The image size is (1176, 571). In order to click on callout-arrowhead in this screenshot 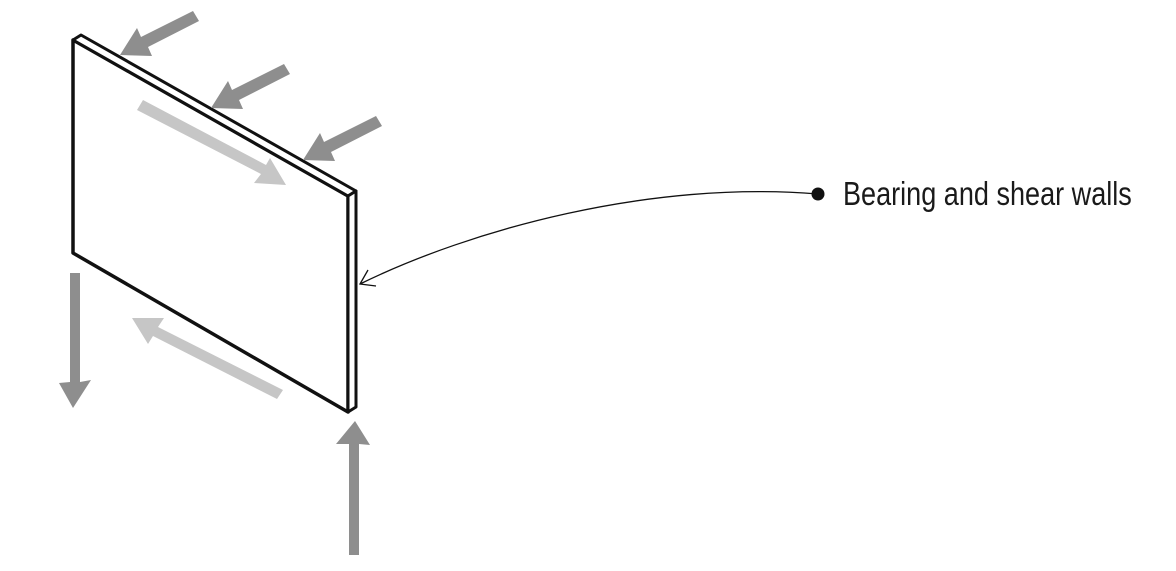, I will do `click(367, 278)`.